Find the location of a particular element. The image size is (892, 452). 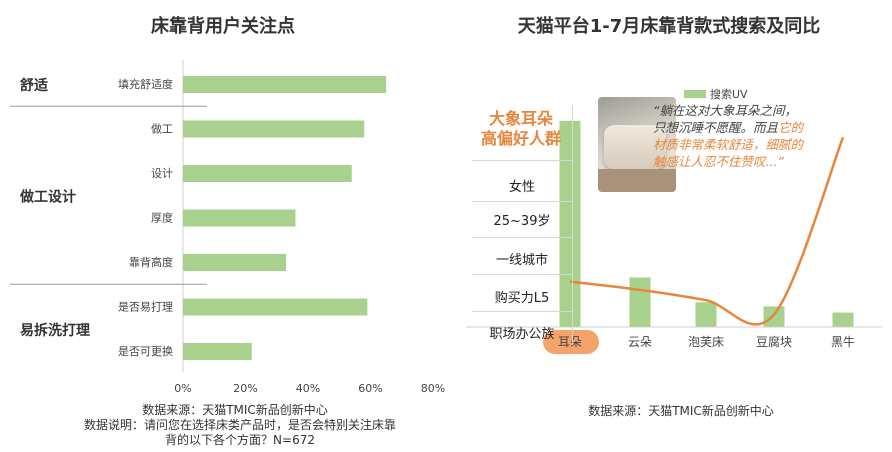

right-category-label: 泡芙床 is located at coordinates (706, 342).